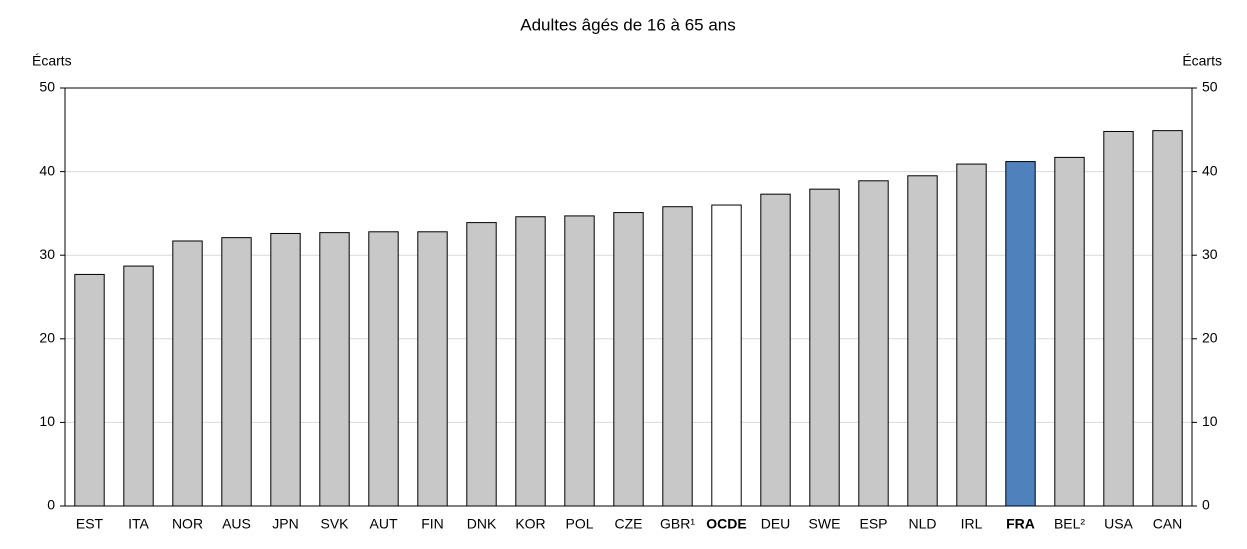 The width and height of the screenshot is (1247, 549). I want to click on x-tick-label: CAN, so click(1168, 524).